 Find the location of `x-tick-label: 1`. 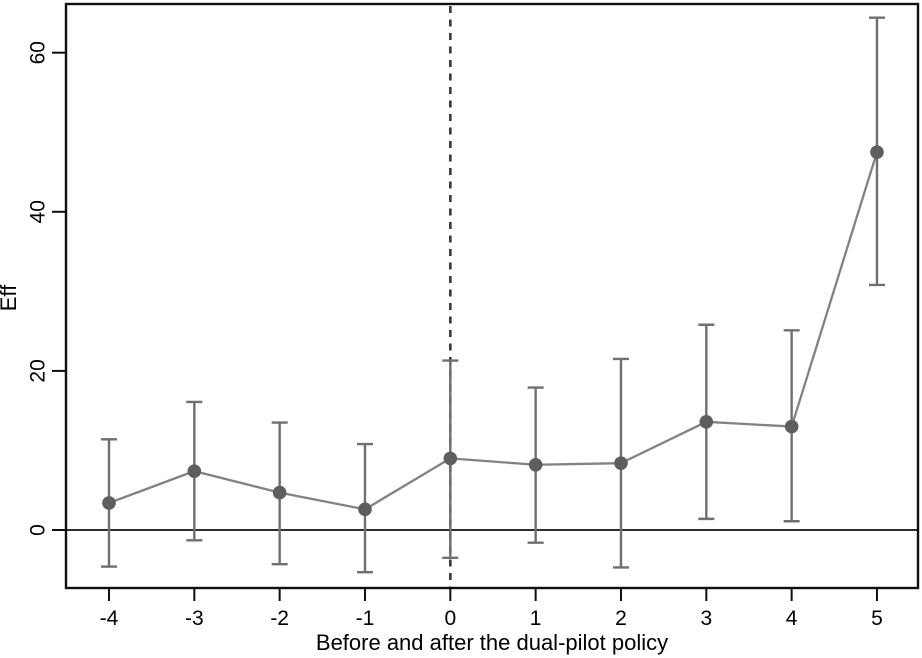

x-tick-label: 1 is located at coordinates (536, 618).